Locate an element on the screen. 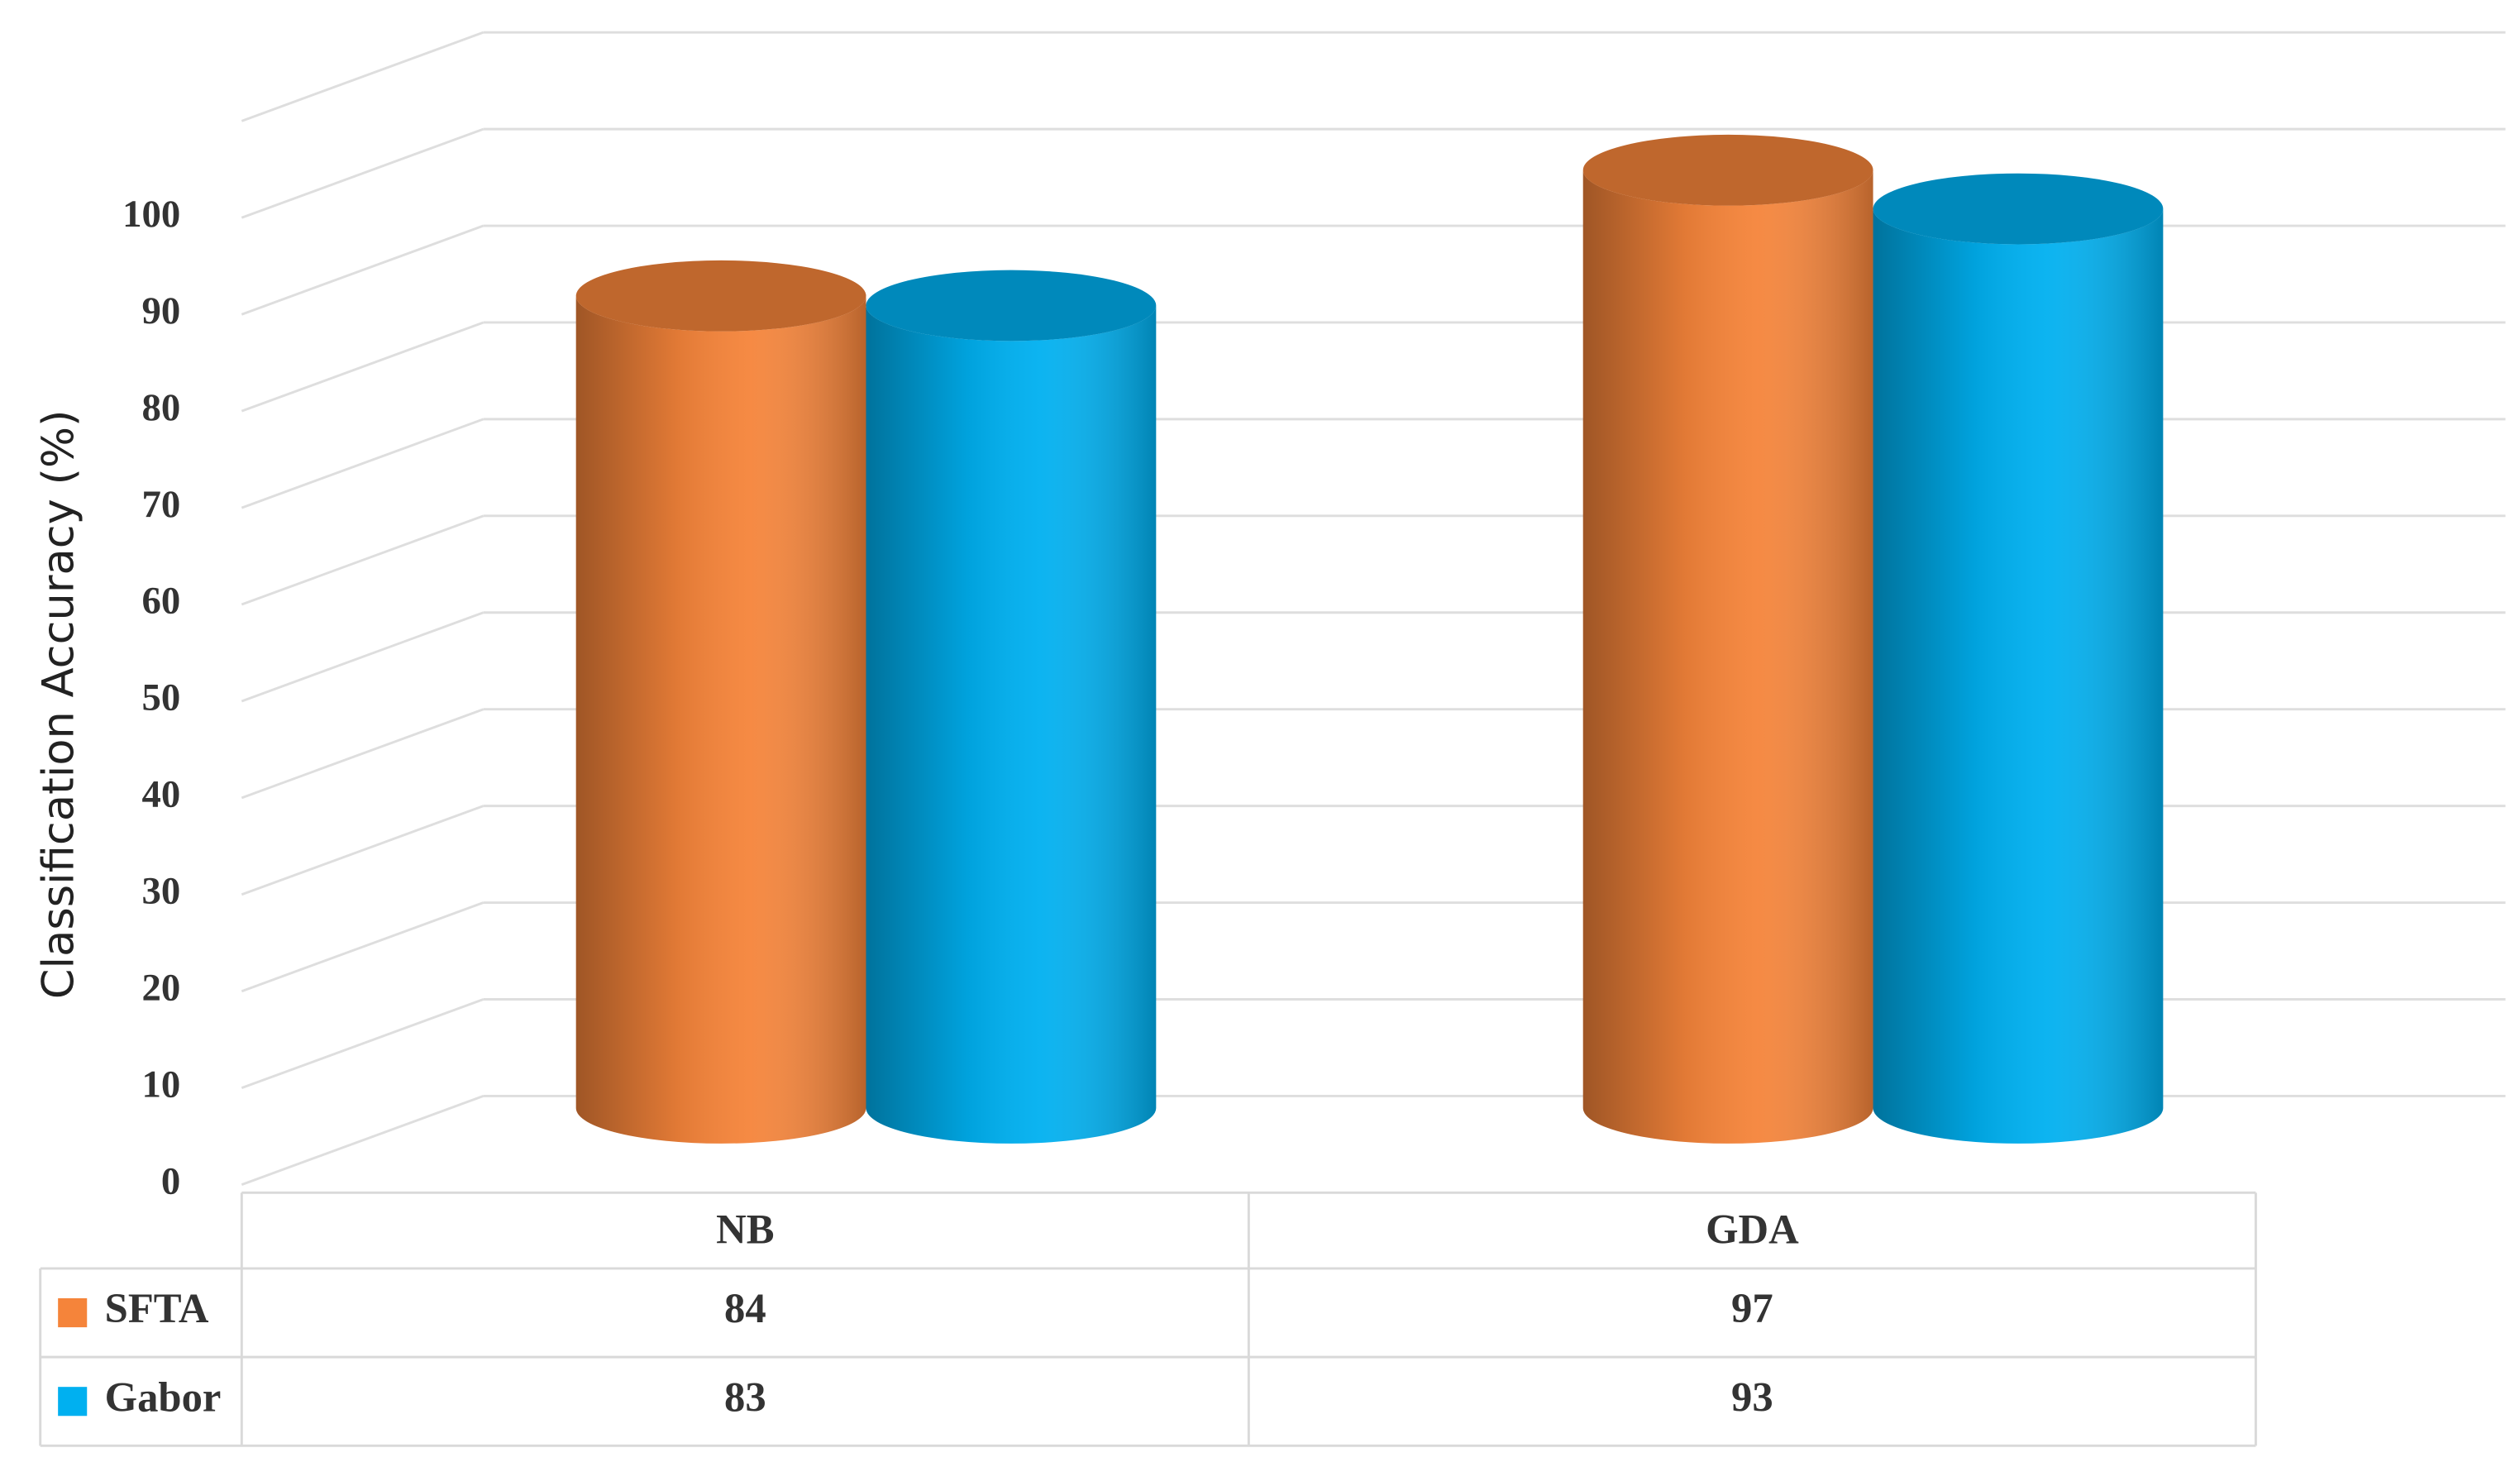 This screenshot has height=1462, width=2520. y-tick-label: 90 is located at coordinates (161, 310).